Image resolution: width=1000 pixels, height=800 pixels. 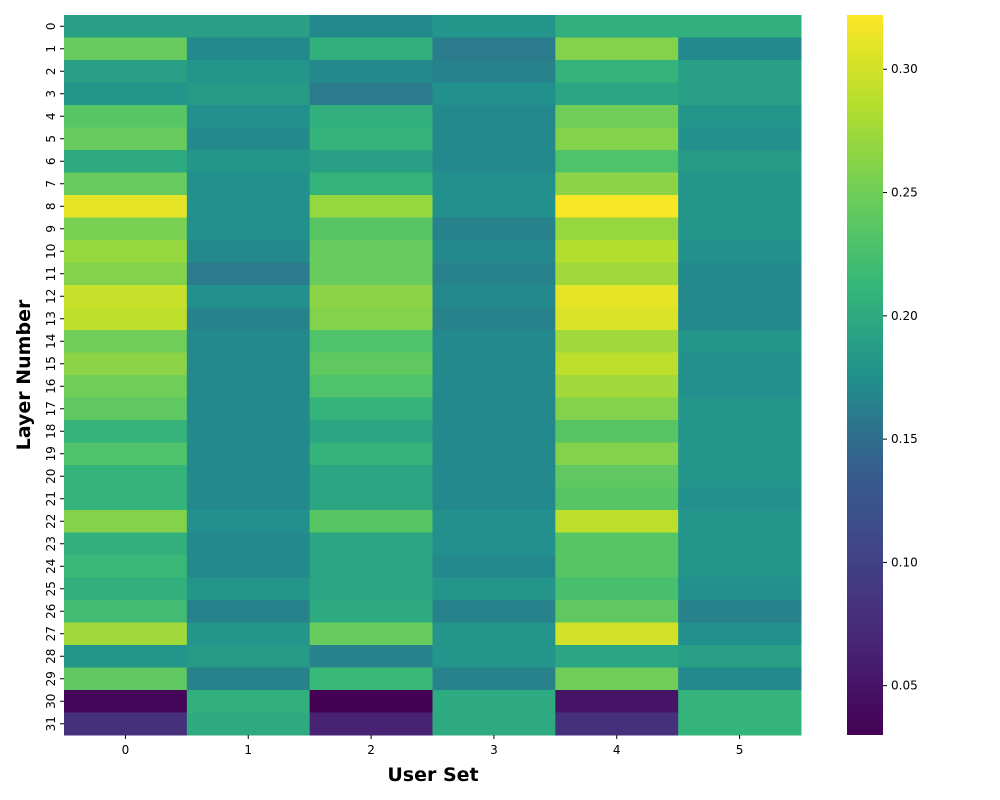 I want to click on x-axis-title: User Set, so click(x=432, y=775).